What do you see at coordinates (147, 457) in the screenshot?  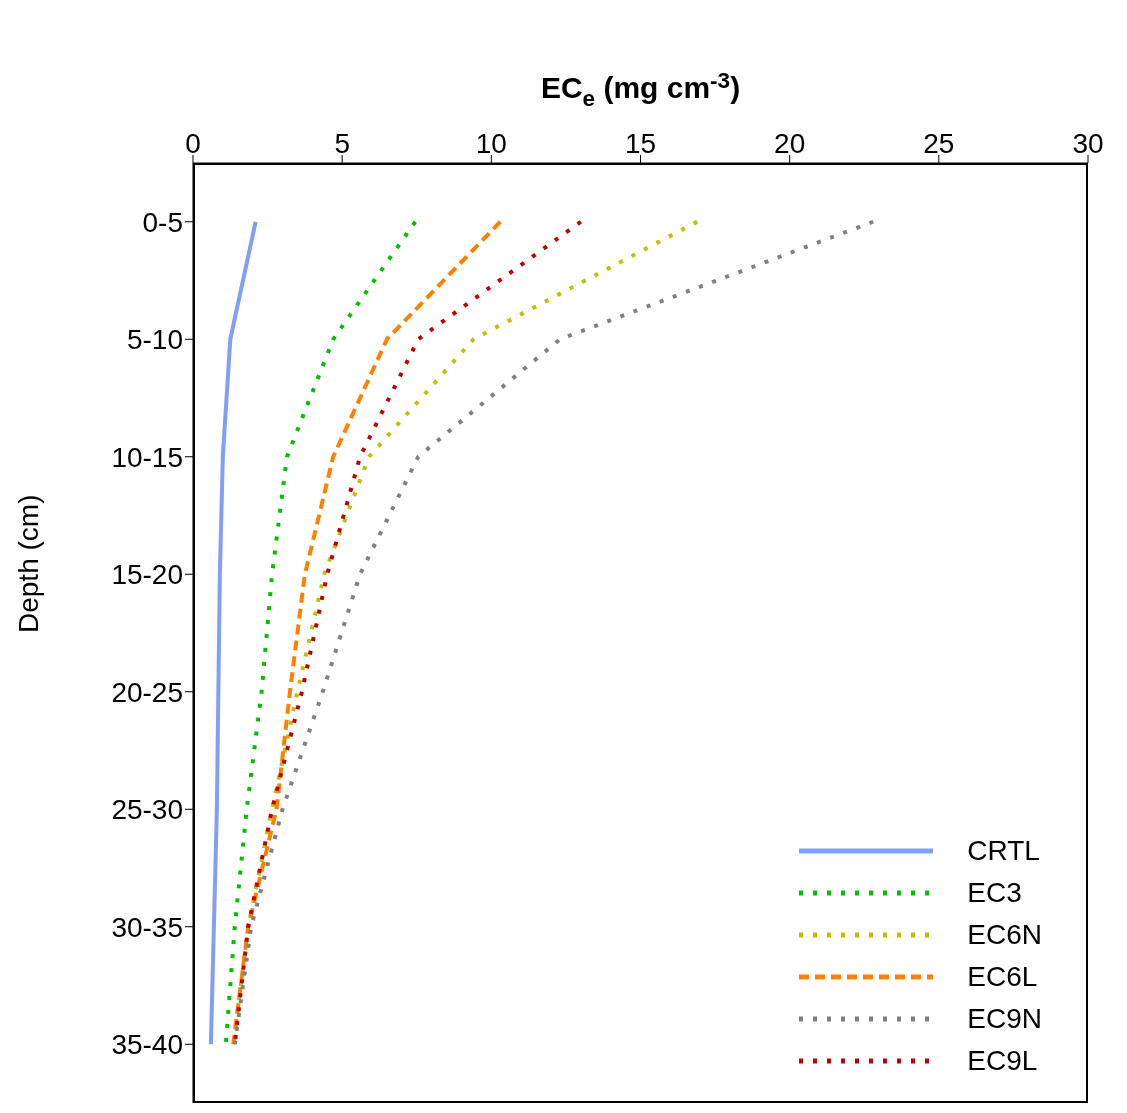 I see `y-tick-label: 10-15` at bounding box center [147, 457].